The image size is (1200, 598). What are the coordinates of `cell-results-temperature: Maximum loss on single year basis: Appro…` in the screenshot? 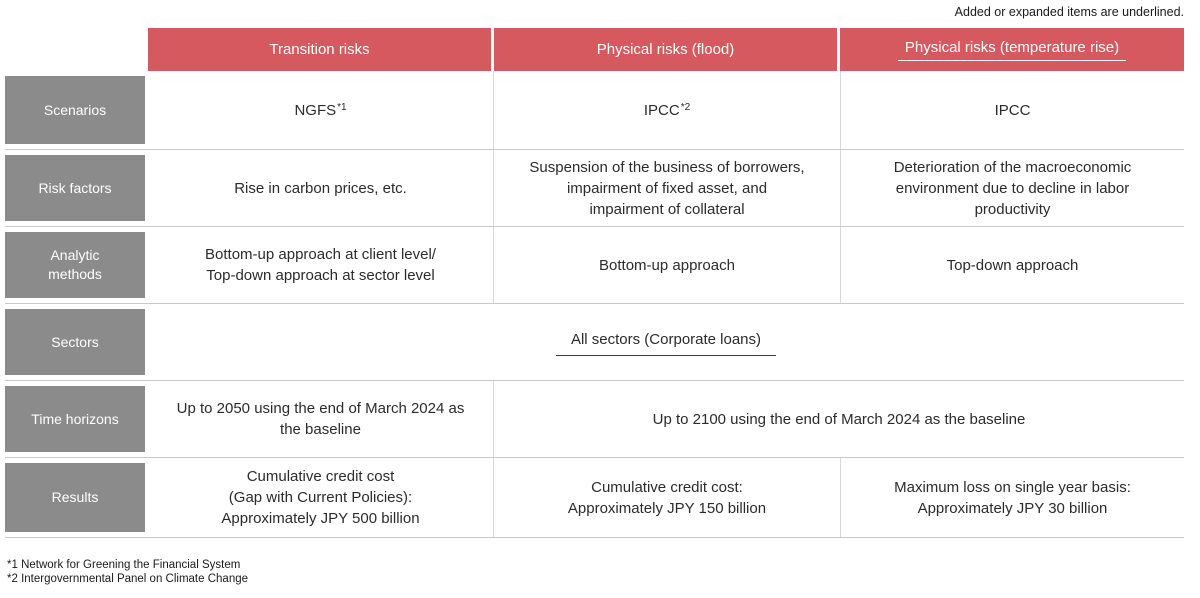 It's located at (1012, 497).